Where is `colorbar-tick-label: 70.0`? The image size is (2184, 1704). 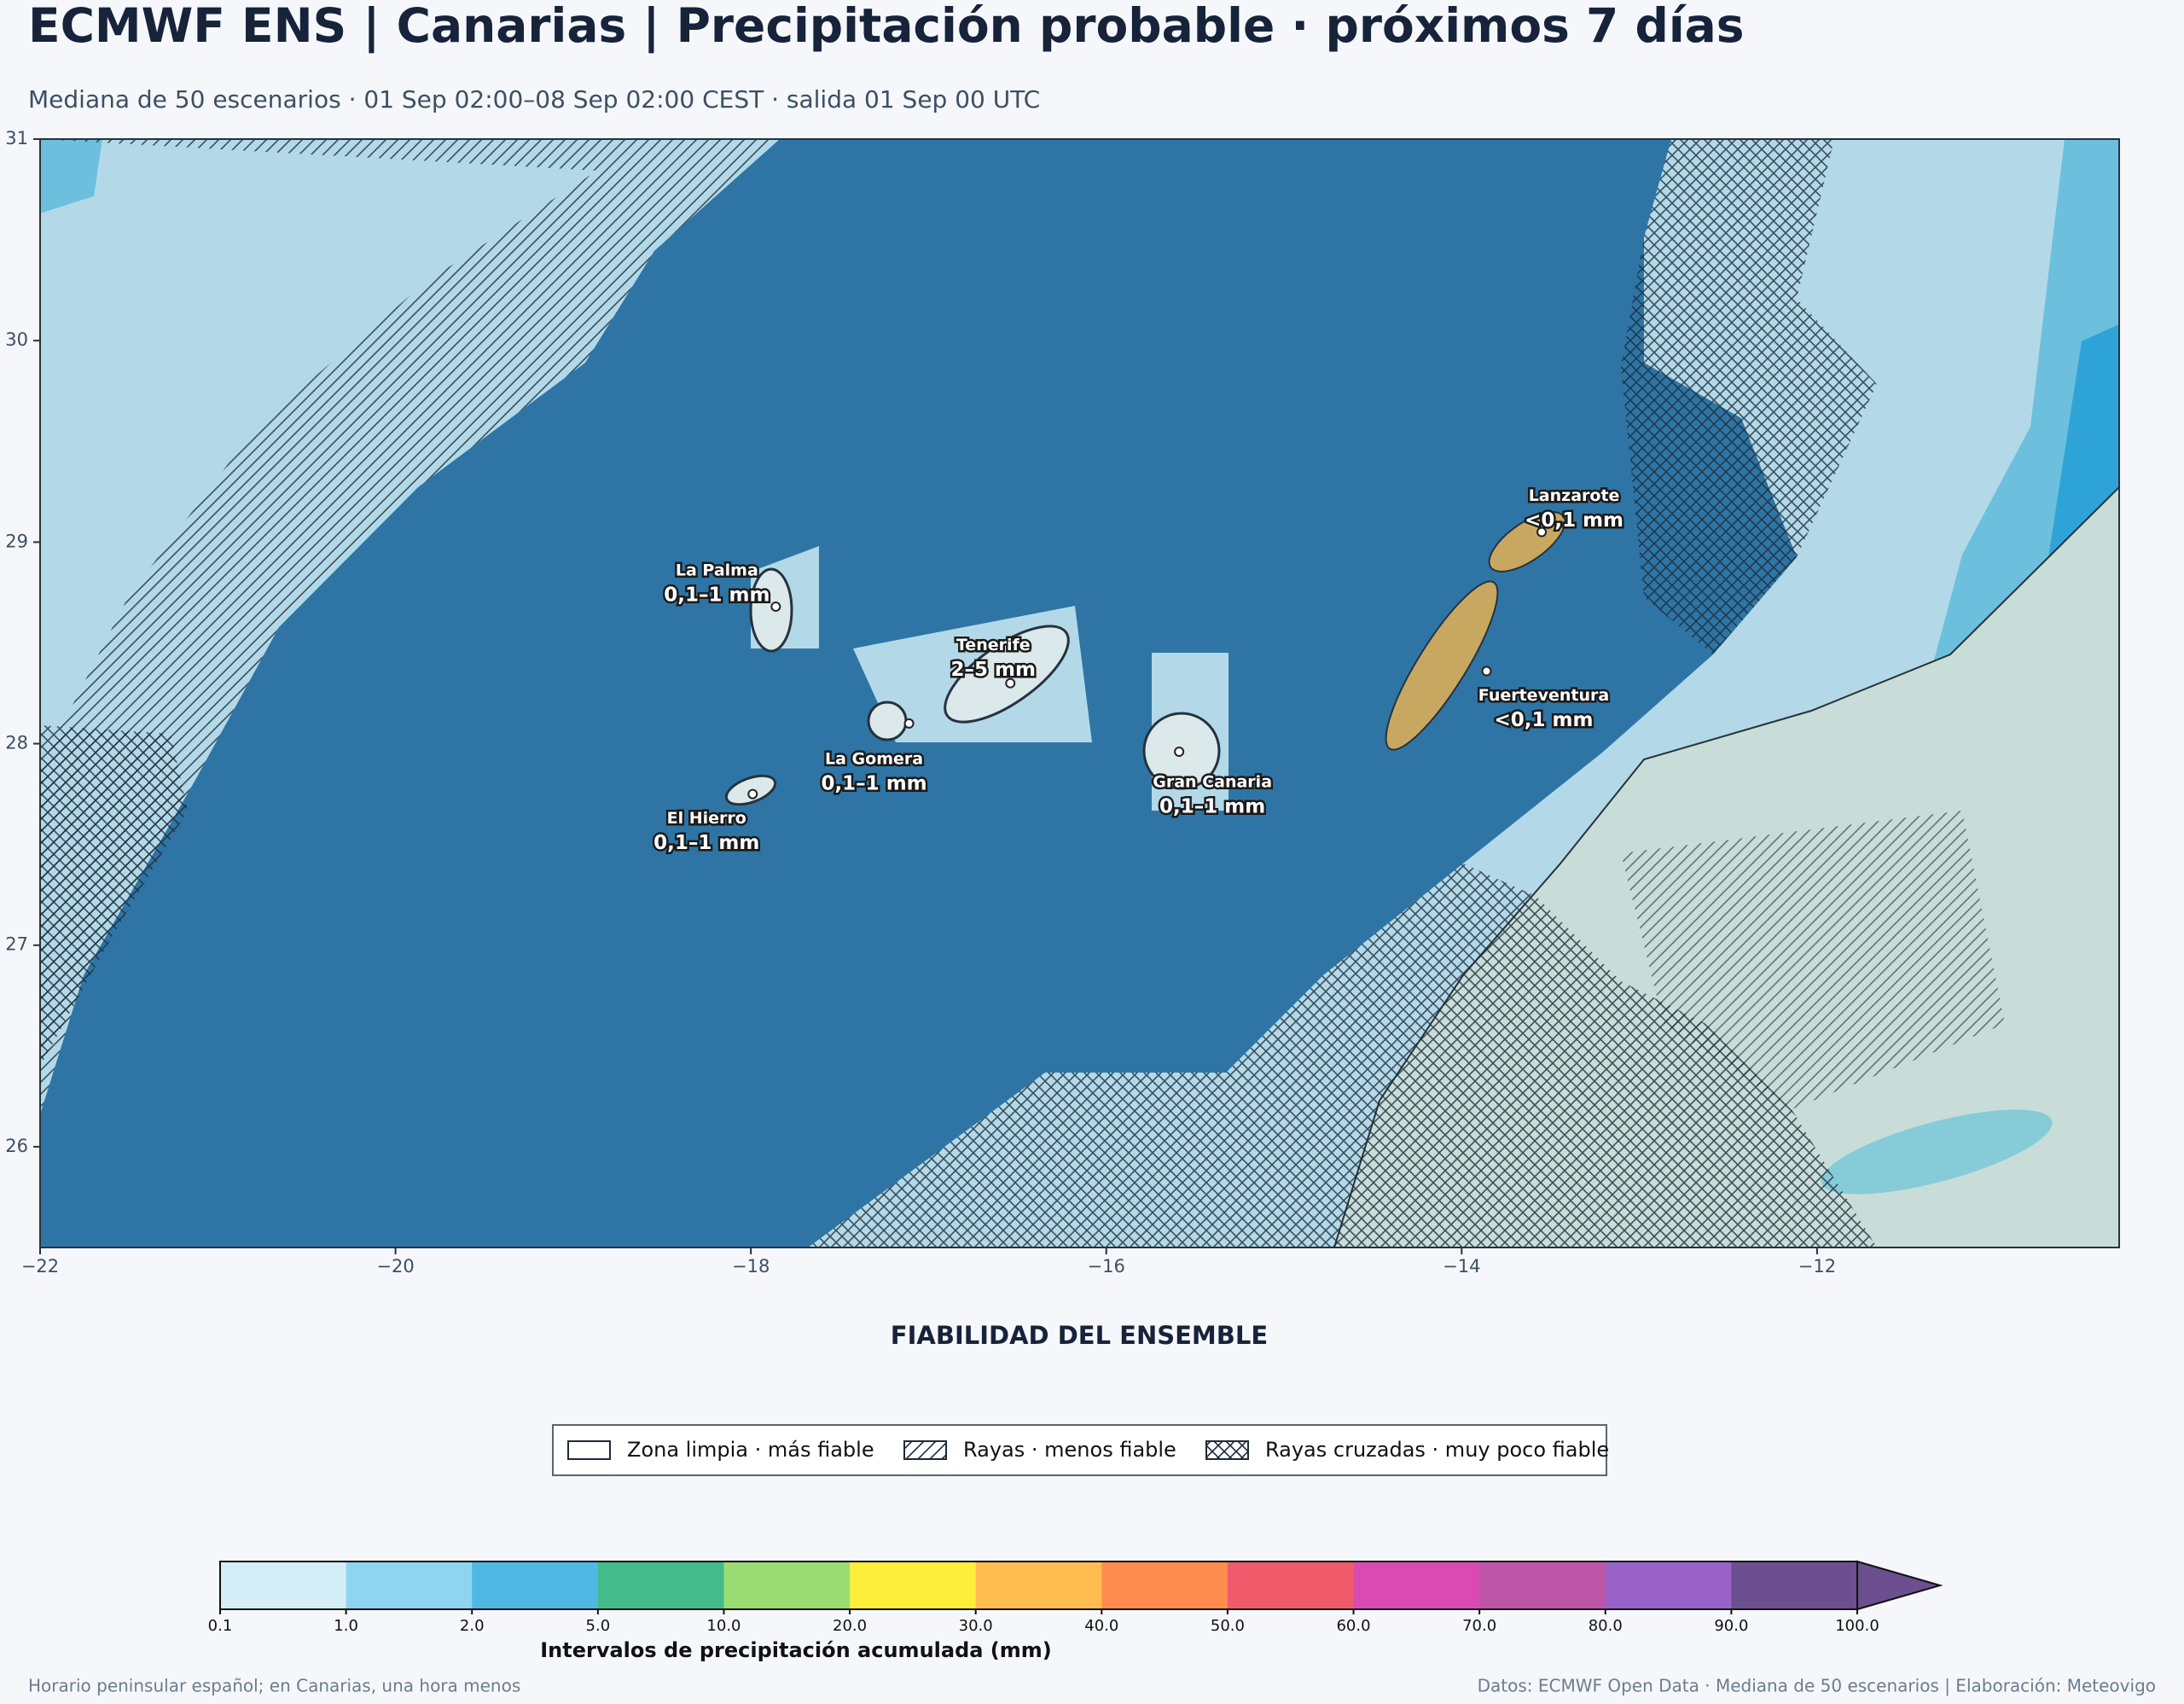
colorbar-tick-label: 70.0 is located at coordinates (1479, 1626).